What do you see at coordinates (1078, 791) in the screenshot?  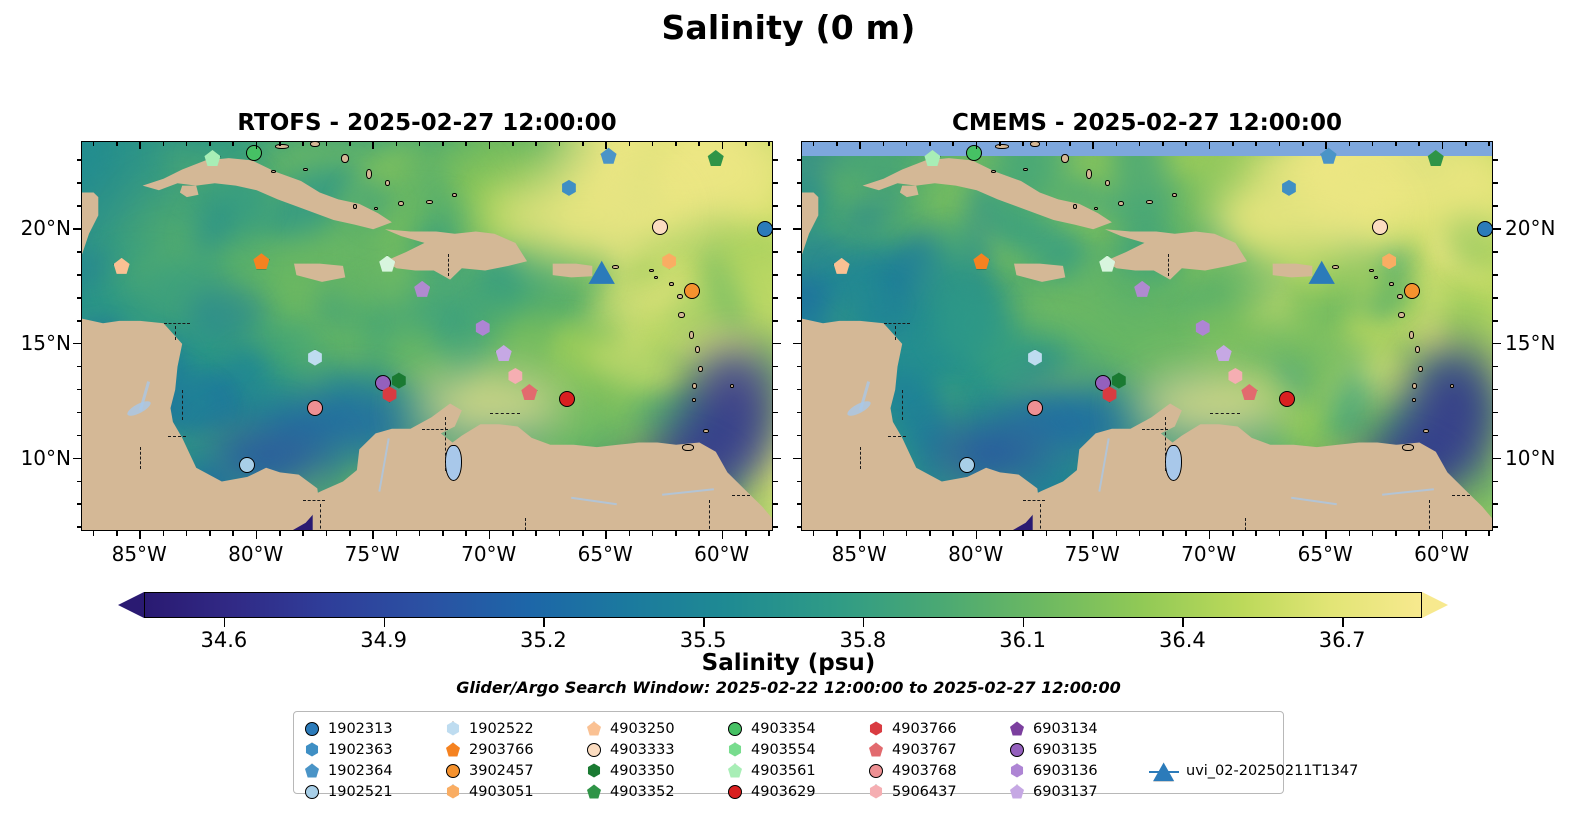 I see `legend-item: 6903137` at bounding box center [1078, 791].